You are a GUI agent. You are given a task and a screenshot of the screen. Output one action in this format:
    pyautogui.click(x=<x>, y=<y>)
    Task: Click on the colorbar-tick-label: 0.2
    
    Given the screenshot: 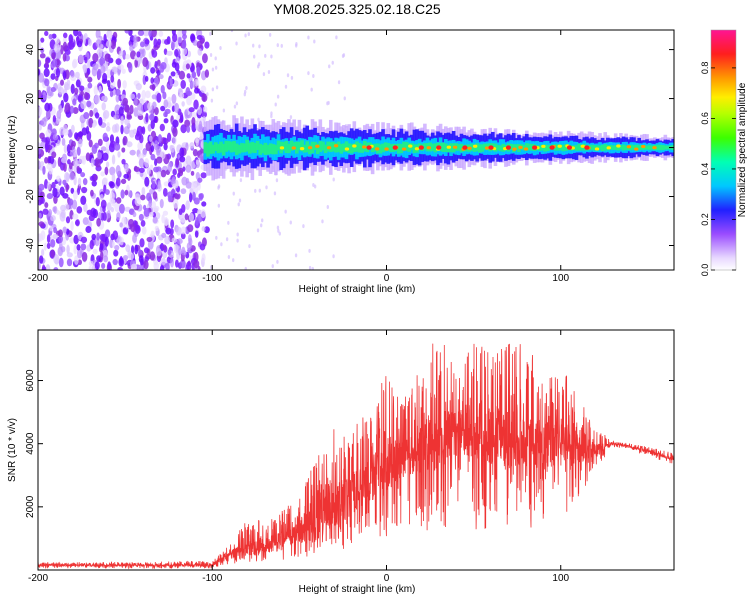 What is the action you would take?
    pyautogui.click(x=705, y=219)
    